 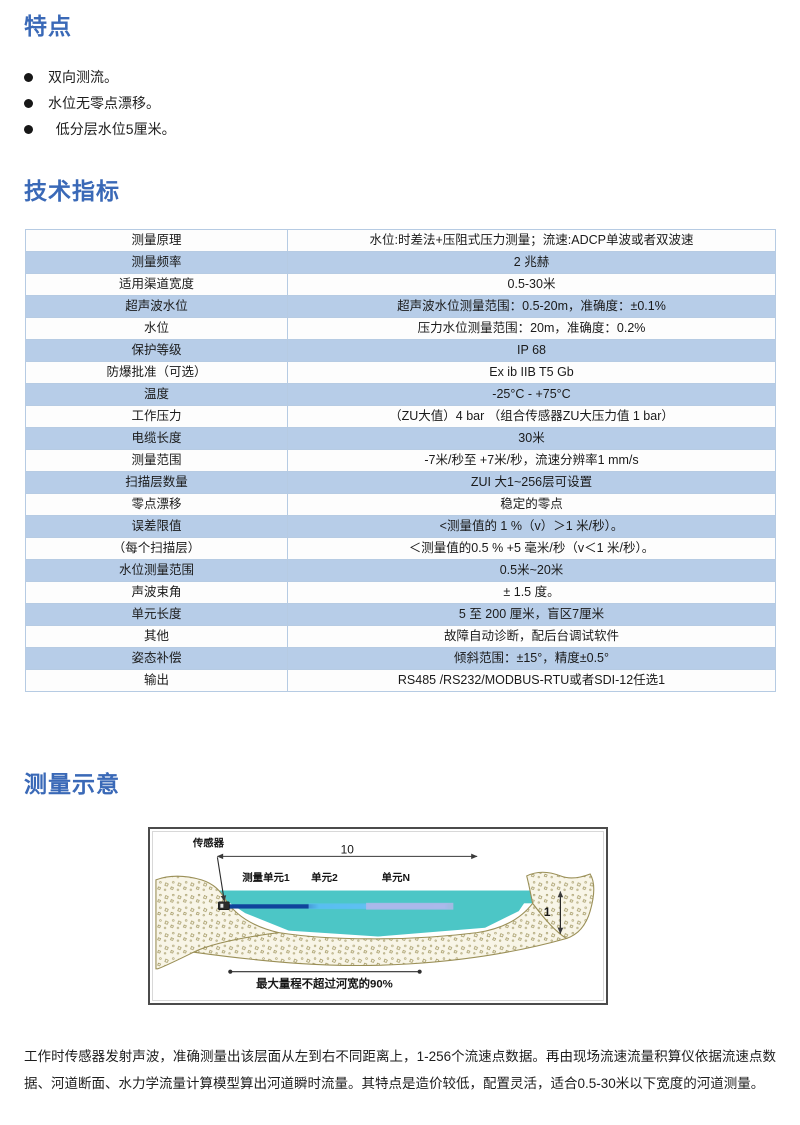 I want to click on table-row: 超声波水位 超声波水位测量范围：0.5-20m，准确度：±0.1%, so click(x=400, y=306).